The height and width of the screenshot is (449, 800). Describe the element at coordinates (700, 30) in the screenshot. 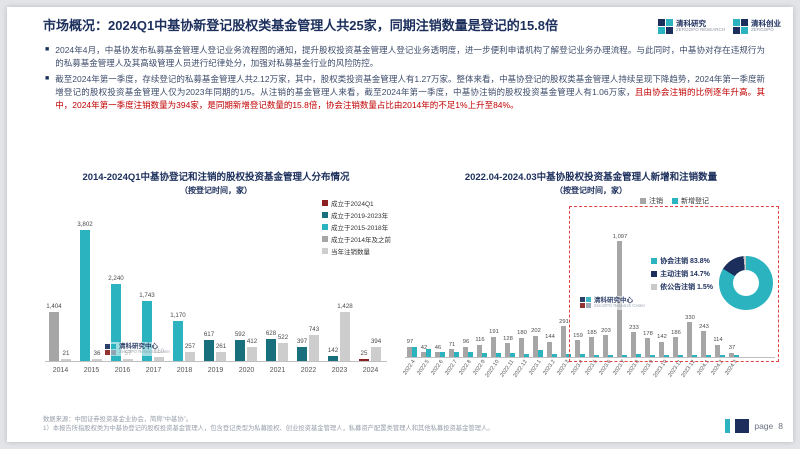

I see `logo-en-label: ZERO2IPO RESEARCH` at that location.